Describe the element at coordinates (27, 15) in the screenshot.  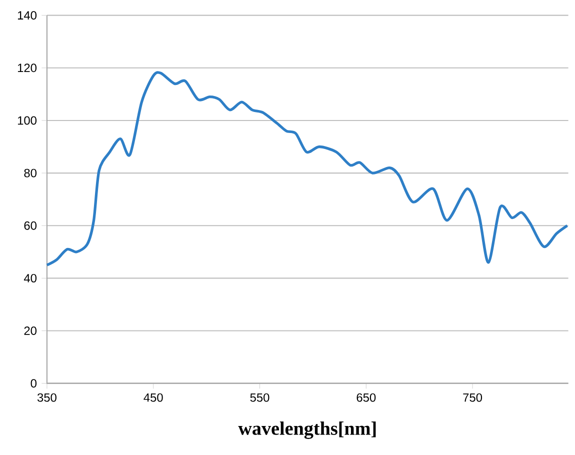
I see `y-tick-label: 140` at that location.